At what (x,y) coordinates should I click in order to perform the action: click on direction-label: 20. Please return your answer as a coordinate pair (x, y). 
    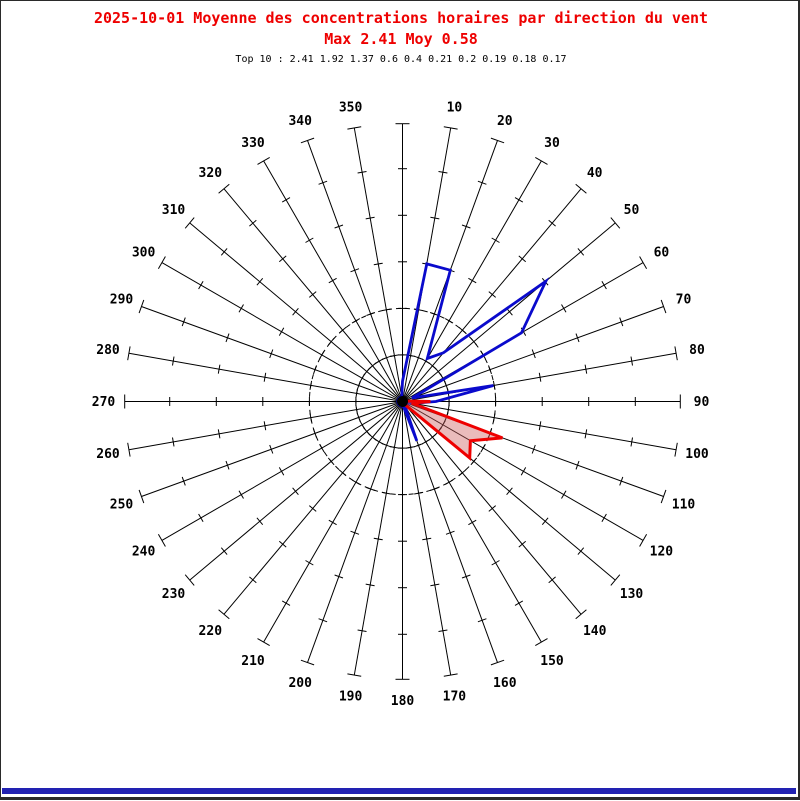
    Looking at the image, I should click on (505, 121).